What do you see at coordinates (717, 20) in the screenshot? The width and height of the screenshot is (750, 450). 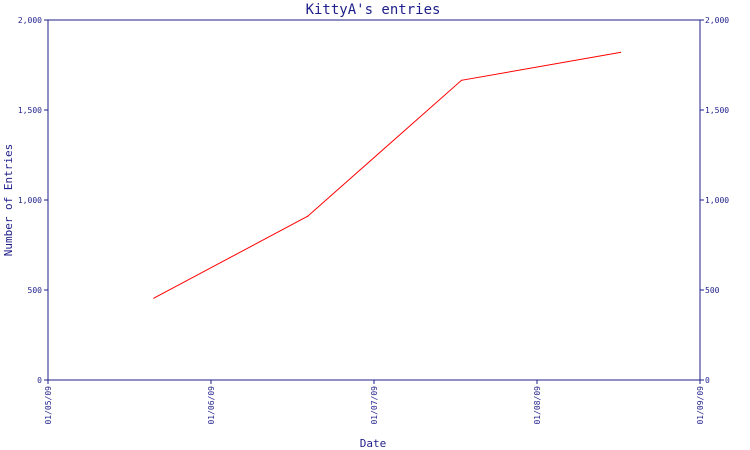 I see `y-tick-label-right: 2,000` at bounding box center [717, 20].